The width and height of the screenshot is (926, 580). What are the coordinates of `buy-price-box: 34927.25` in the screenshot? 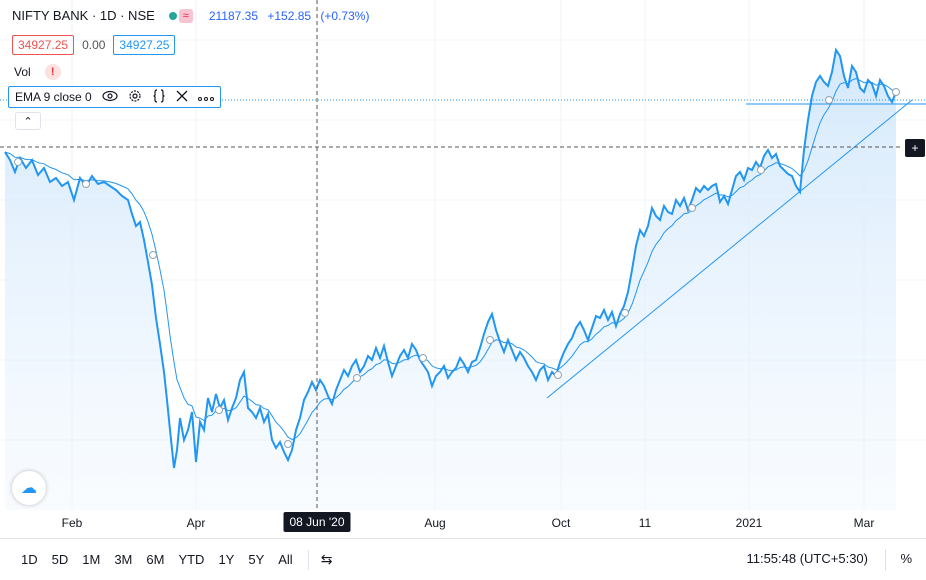 It's located at (144, 45).